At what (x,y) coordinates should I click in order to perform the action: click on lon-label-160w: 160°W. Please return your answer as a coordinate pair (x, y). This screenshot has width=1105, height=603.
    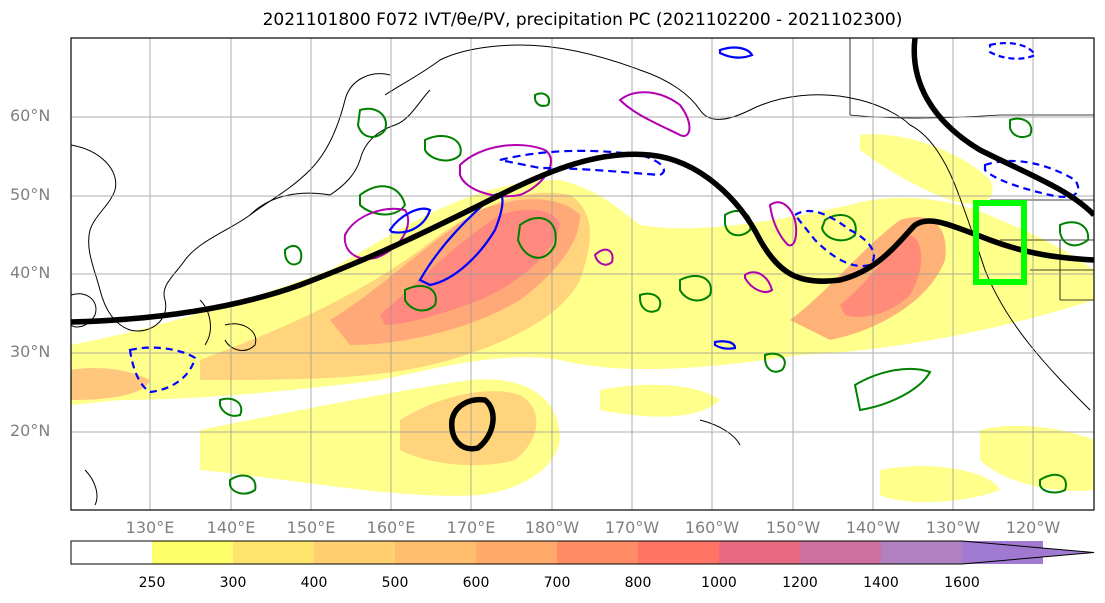
    Looking at the image, I should click on (712, 527).